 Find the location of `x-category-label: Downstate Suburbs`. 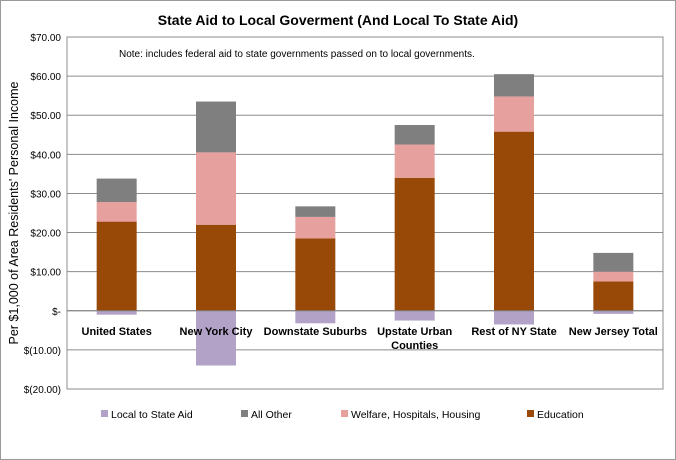

x-category-label: Downstate Suburbs is located at coordinates (315, 332).